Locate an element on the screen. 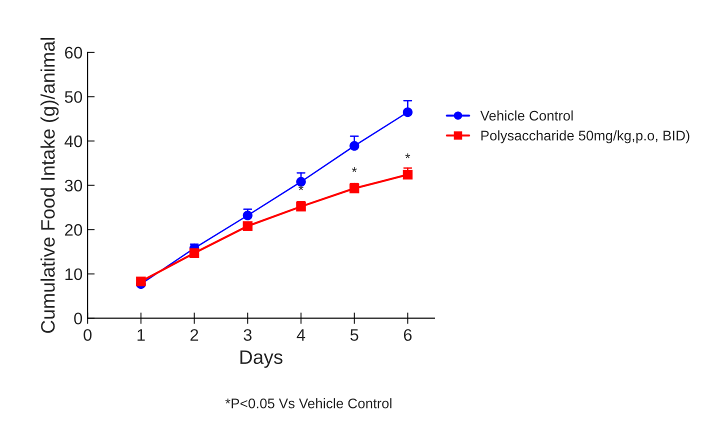 The image size is (718, 426). y-tick-label: 10 is located at coordinates (73, 274).